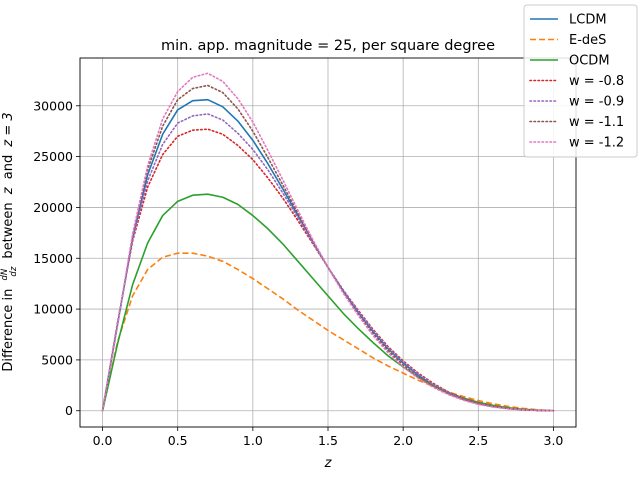  I want to click on legend-label-ocdm: OCDM, so click(589, 61).